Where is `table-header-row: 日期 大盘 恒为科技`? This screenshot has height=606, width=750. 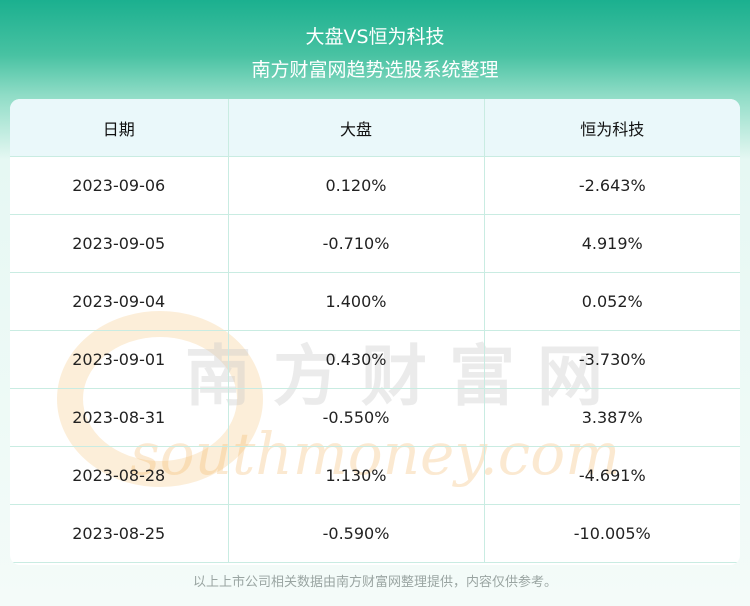
table-header-row: 日期 大盘 恒为科技 is located at coordinates (375, 128).